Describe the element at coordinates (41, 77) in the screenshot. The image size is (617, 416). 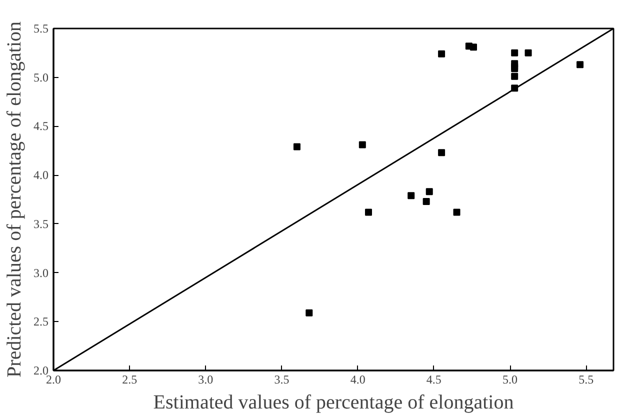
I see `y-tick-label: 5.0` at that location.